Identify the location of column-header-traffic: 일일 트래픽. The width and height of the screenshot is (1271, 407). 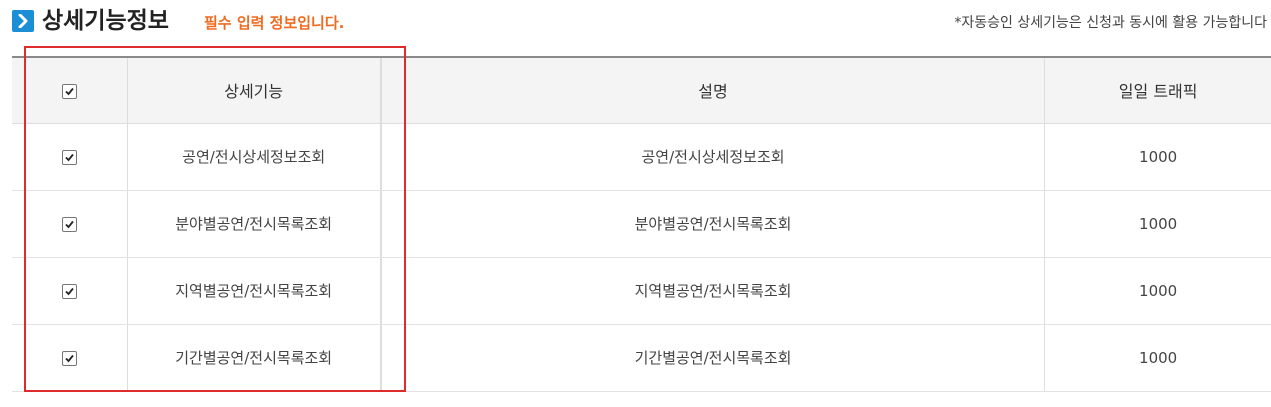
(1157, 90).